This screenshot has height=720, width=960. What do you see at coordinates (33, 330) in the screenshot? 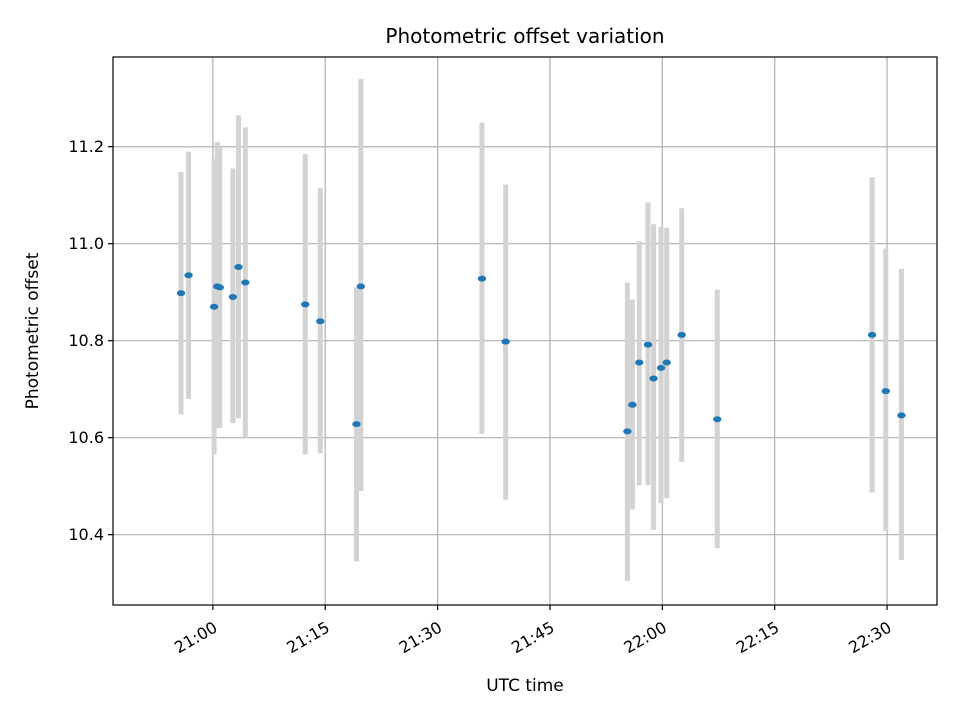
I see `y-axis-title: Photometric offset` at bounding box center [33, 330].